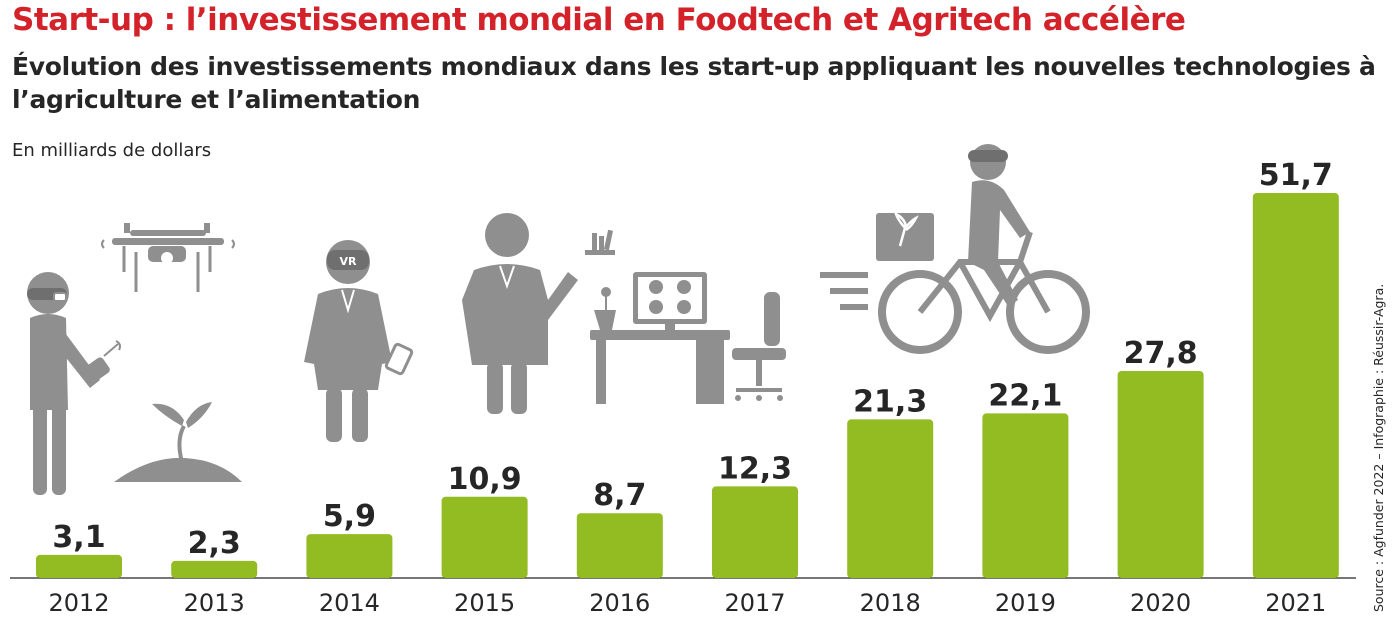 This screenshot has width=1400, height=621. What do you see at coordinates (349, 261) in the screenshot?
I see `svg-text: VR` at bounding box center [349, 261].